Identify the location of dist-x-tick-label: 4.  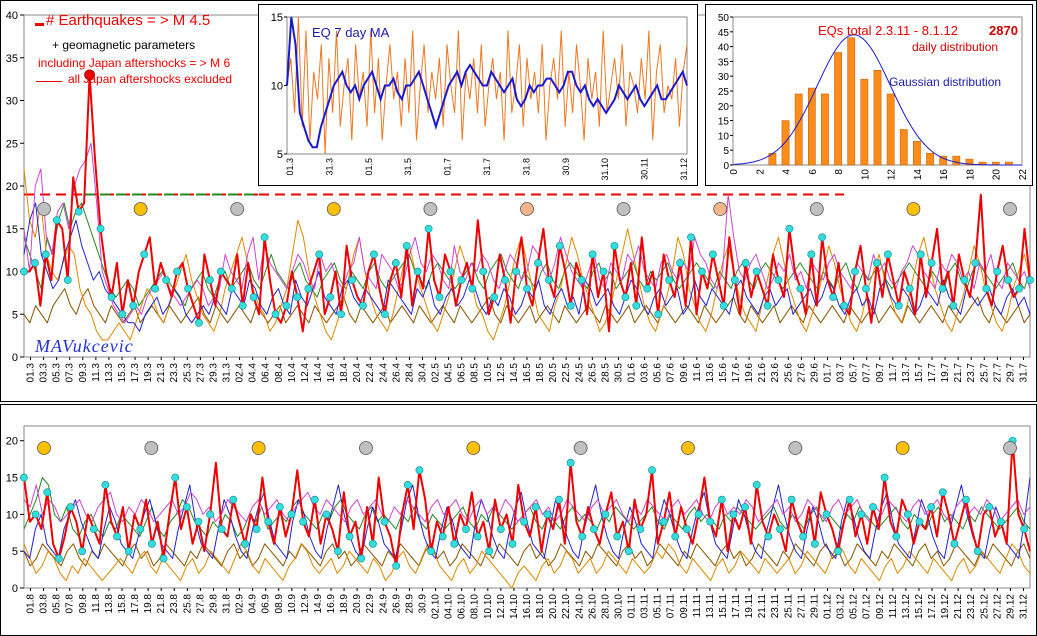
(787, 172).